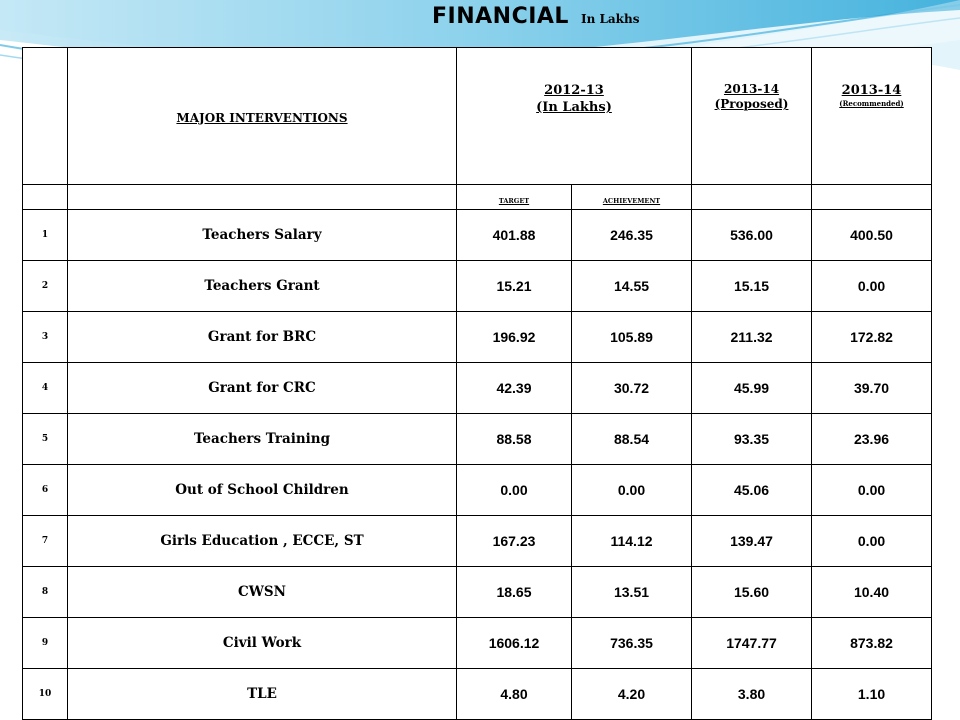  What do you see at coordinates (262, 643) in the screenshot?
I see `intervention-name: Civil Work` at bounding box center [262, 643].